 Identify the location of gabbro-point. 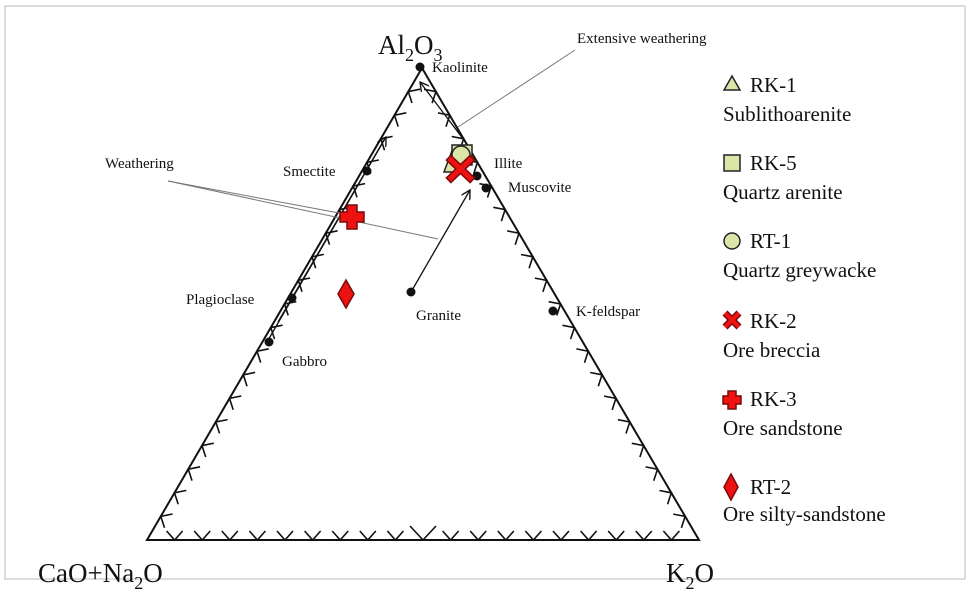
(269, 342).